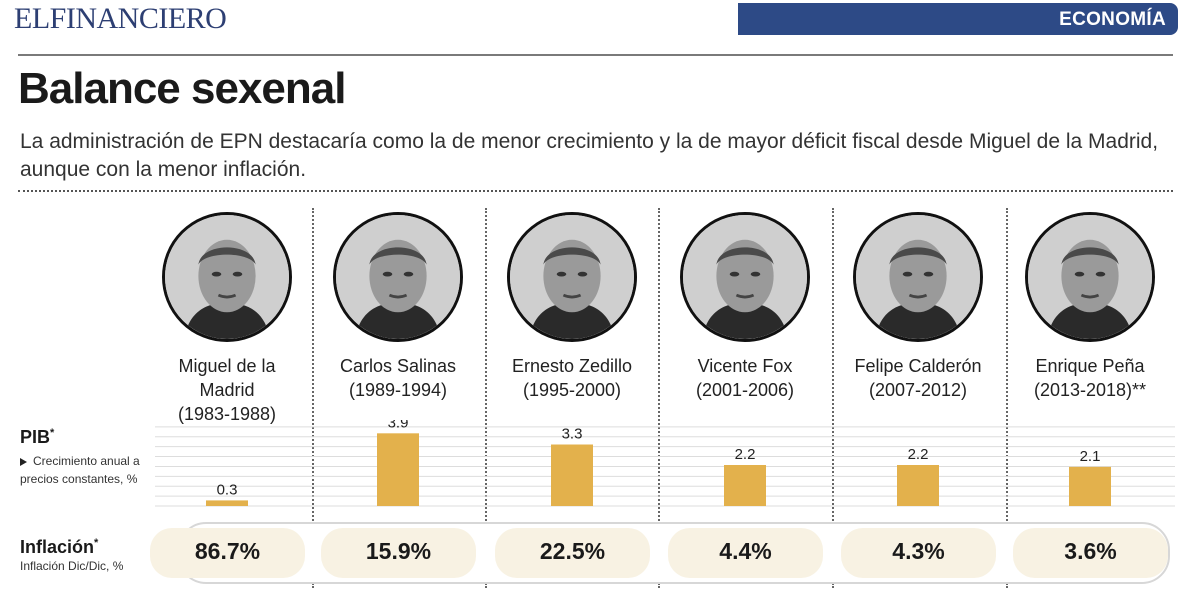 Image resolution: width=1200 pixels, height=595 pixels. I want to click on president-name-line: (2007-2012), so click(918, 390).